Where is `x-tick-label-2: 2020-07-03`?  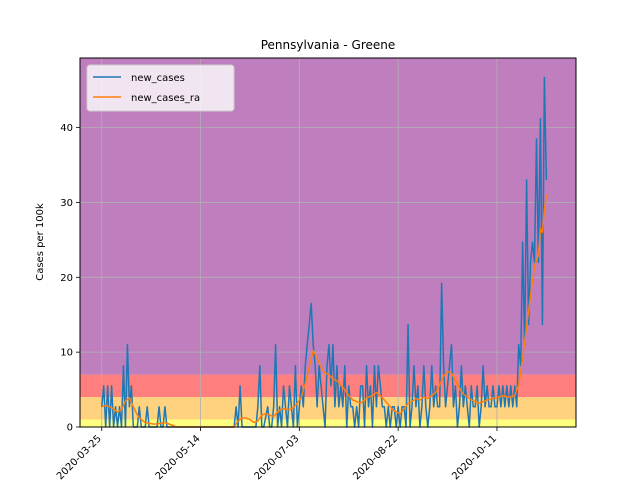
x-tick-label-2: 2020-07-03 is located at coordinates (277, 456).